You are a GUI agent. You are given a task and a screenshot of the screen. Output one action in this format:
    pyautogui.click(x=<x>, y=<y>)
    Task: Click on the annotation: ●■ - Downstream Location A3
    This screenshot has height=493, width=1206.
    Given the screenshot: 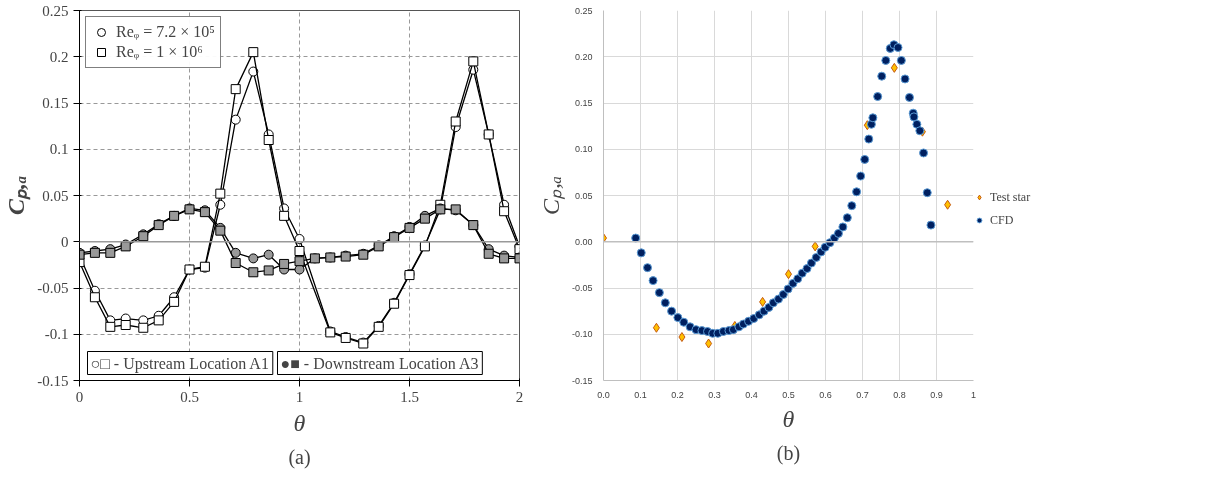 What is the action you would take?
    pyautogui.click(x=379, y=363)
    